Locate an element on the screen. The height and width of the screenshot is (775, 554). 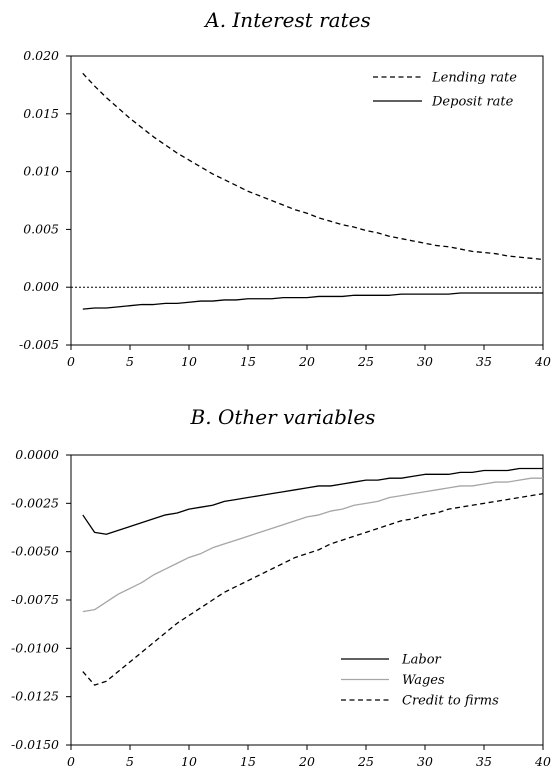
panel-a-legend-label: Deposit rate is located at coordinates (472, 102).